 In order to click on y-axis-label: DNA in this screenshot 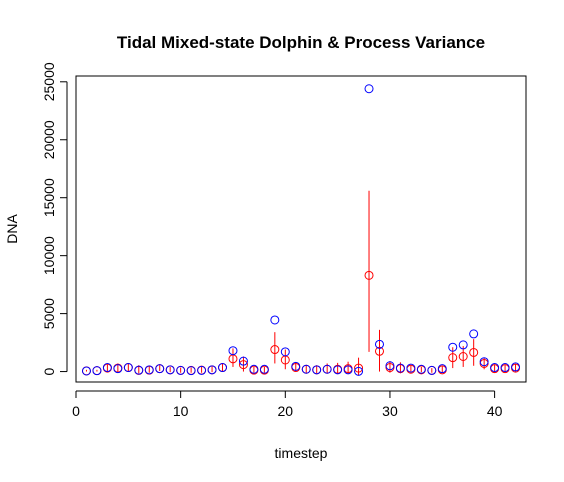, I will do `click(12, 229)`.